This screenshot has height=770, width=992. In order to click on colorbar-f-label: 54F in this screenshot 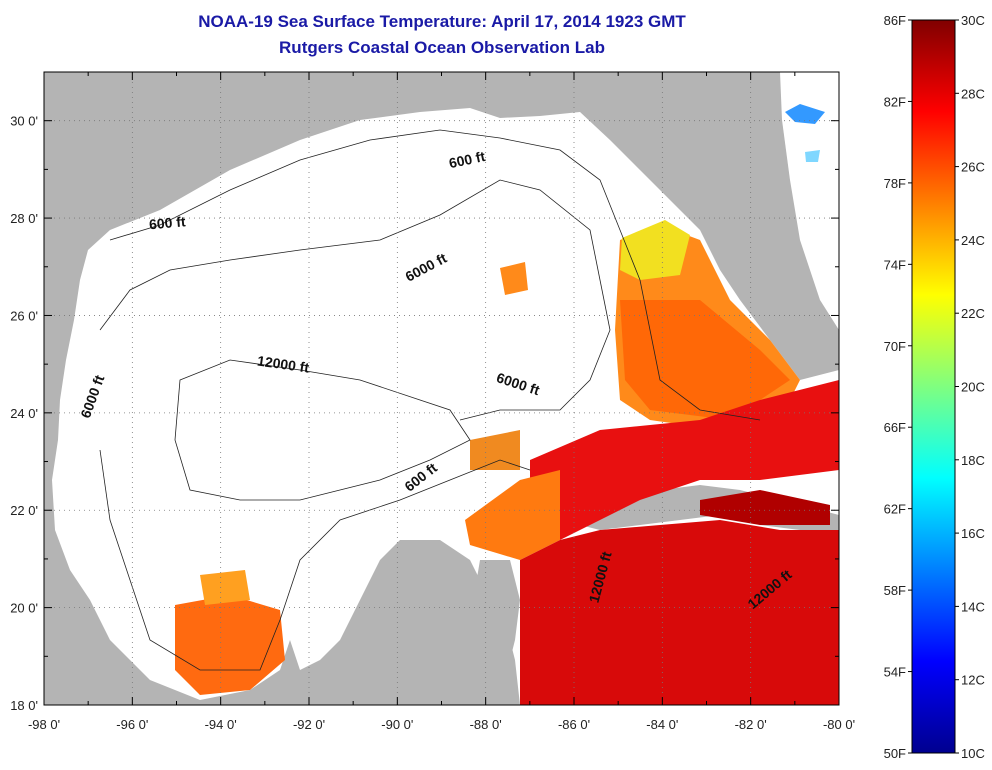, I will do `click(895, 672)`.